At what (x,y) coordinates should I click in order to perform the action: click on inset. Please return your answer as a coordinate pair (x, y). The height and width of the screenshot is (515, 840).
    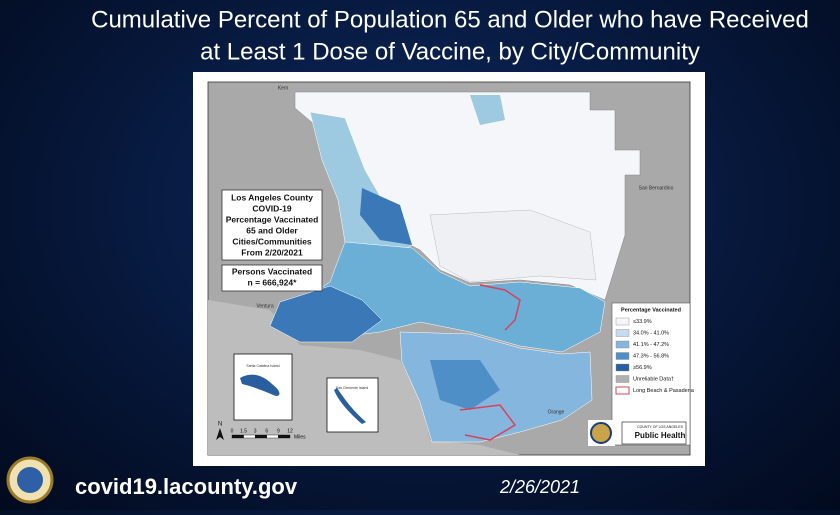
    Looking at the image, I should click on (352, 405).